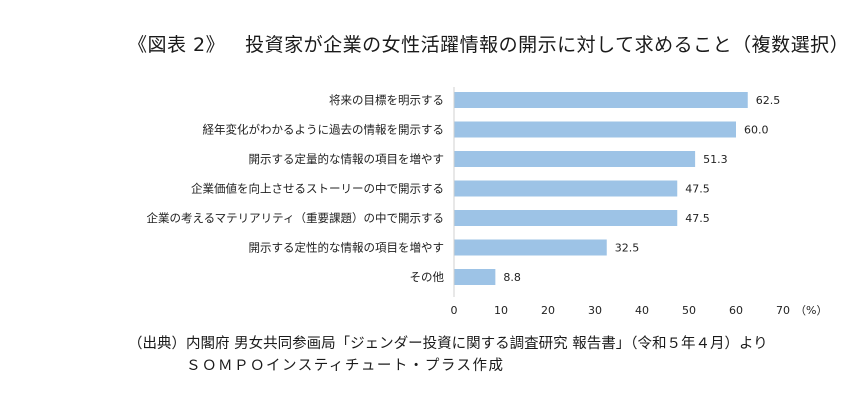 The height and width of the screenshot is (419, 850). Describe the element at coordinates (177, 45) in the screenshot. I see `figure-label: 《図表 2》` at that location.